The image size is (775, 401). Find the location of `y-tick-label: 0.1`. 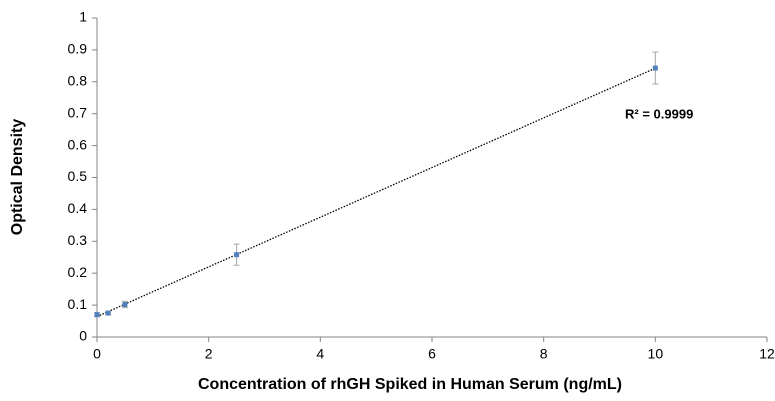

y-tick-label: 0.1 is located at coordinates (78, 304).